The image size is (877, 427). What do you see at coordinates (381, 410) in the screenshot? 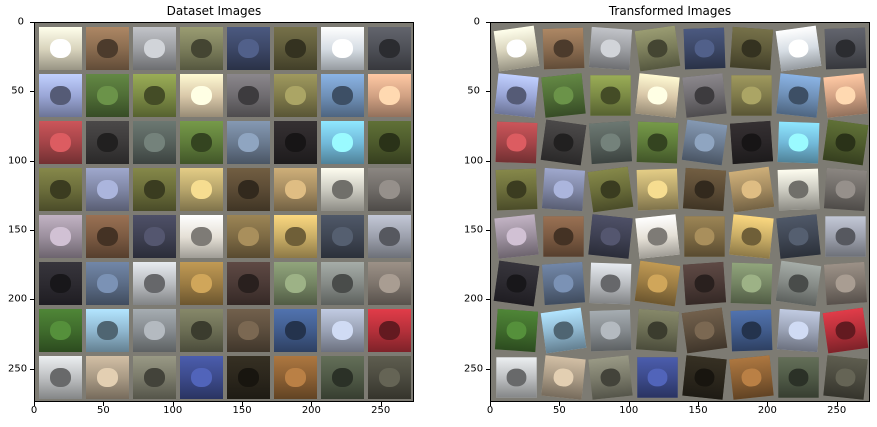
I see `x-tick-label: 250` at bounding box center [381, 410].